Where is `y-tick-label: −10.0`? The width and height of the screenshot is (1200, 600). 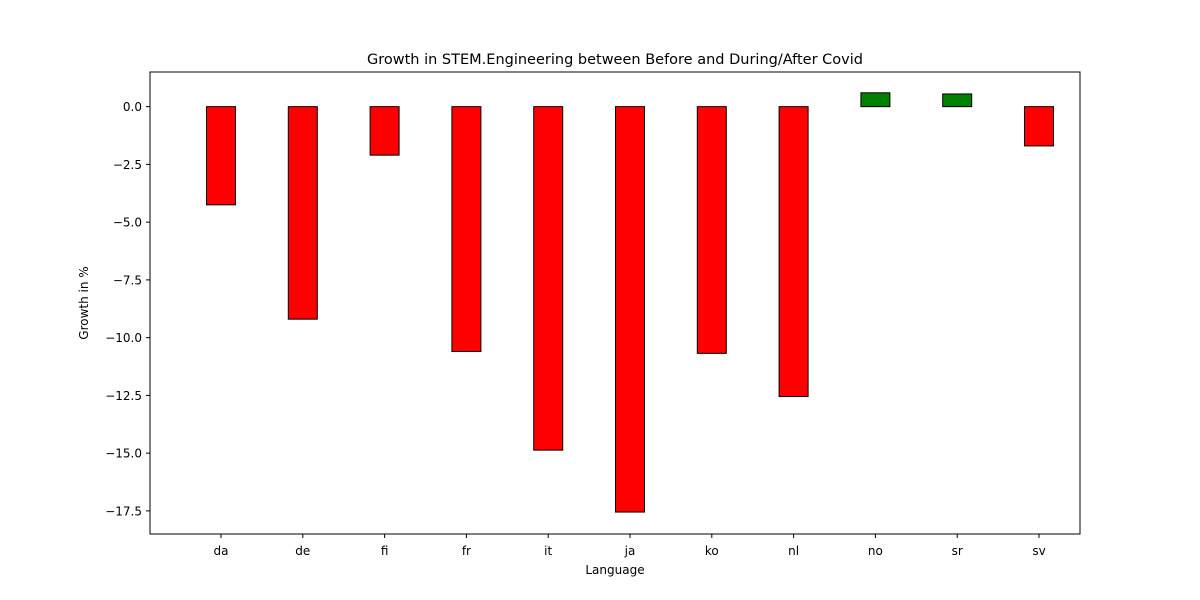 y-tick-label: −10.0 is located at coordinates (123, 338).